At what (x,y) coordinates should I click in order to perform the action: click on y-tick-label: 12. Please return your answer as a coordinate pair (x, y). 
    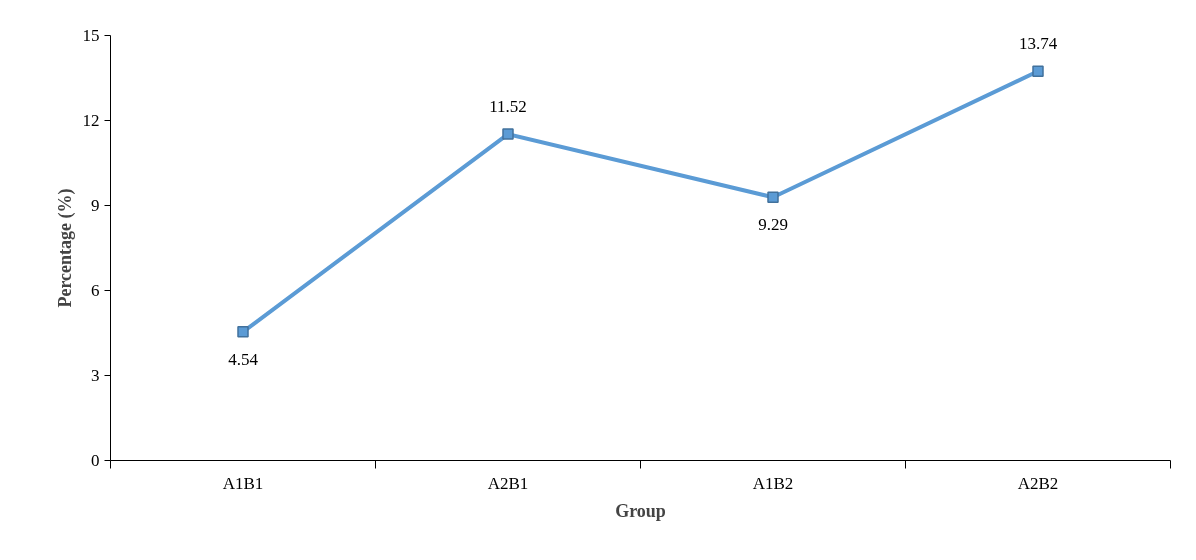
    Looking at the image, I should click on (91, 120).